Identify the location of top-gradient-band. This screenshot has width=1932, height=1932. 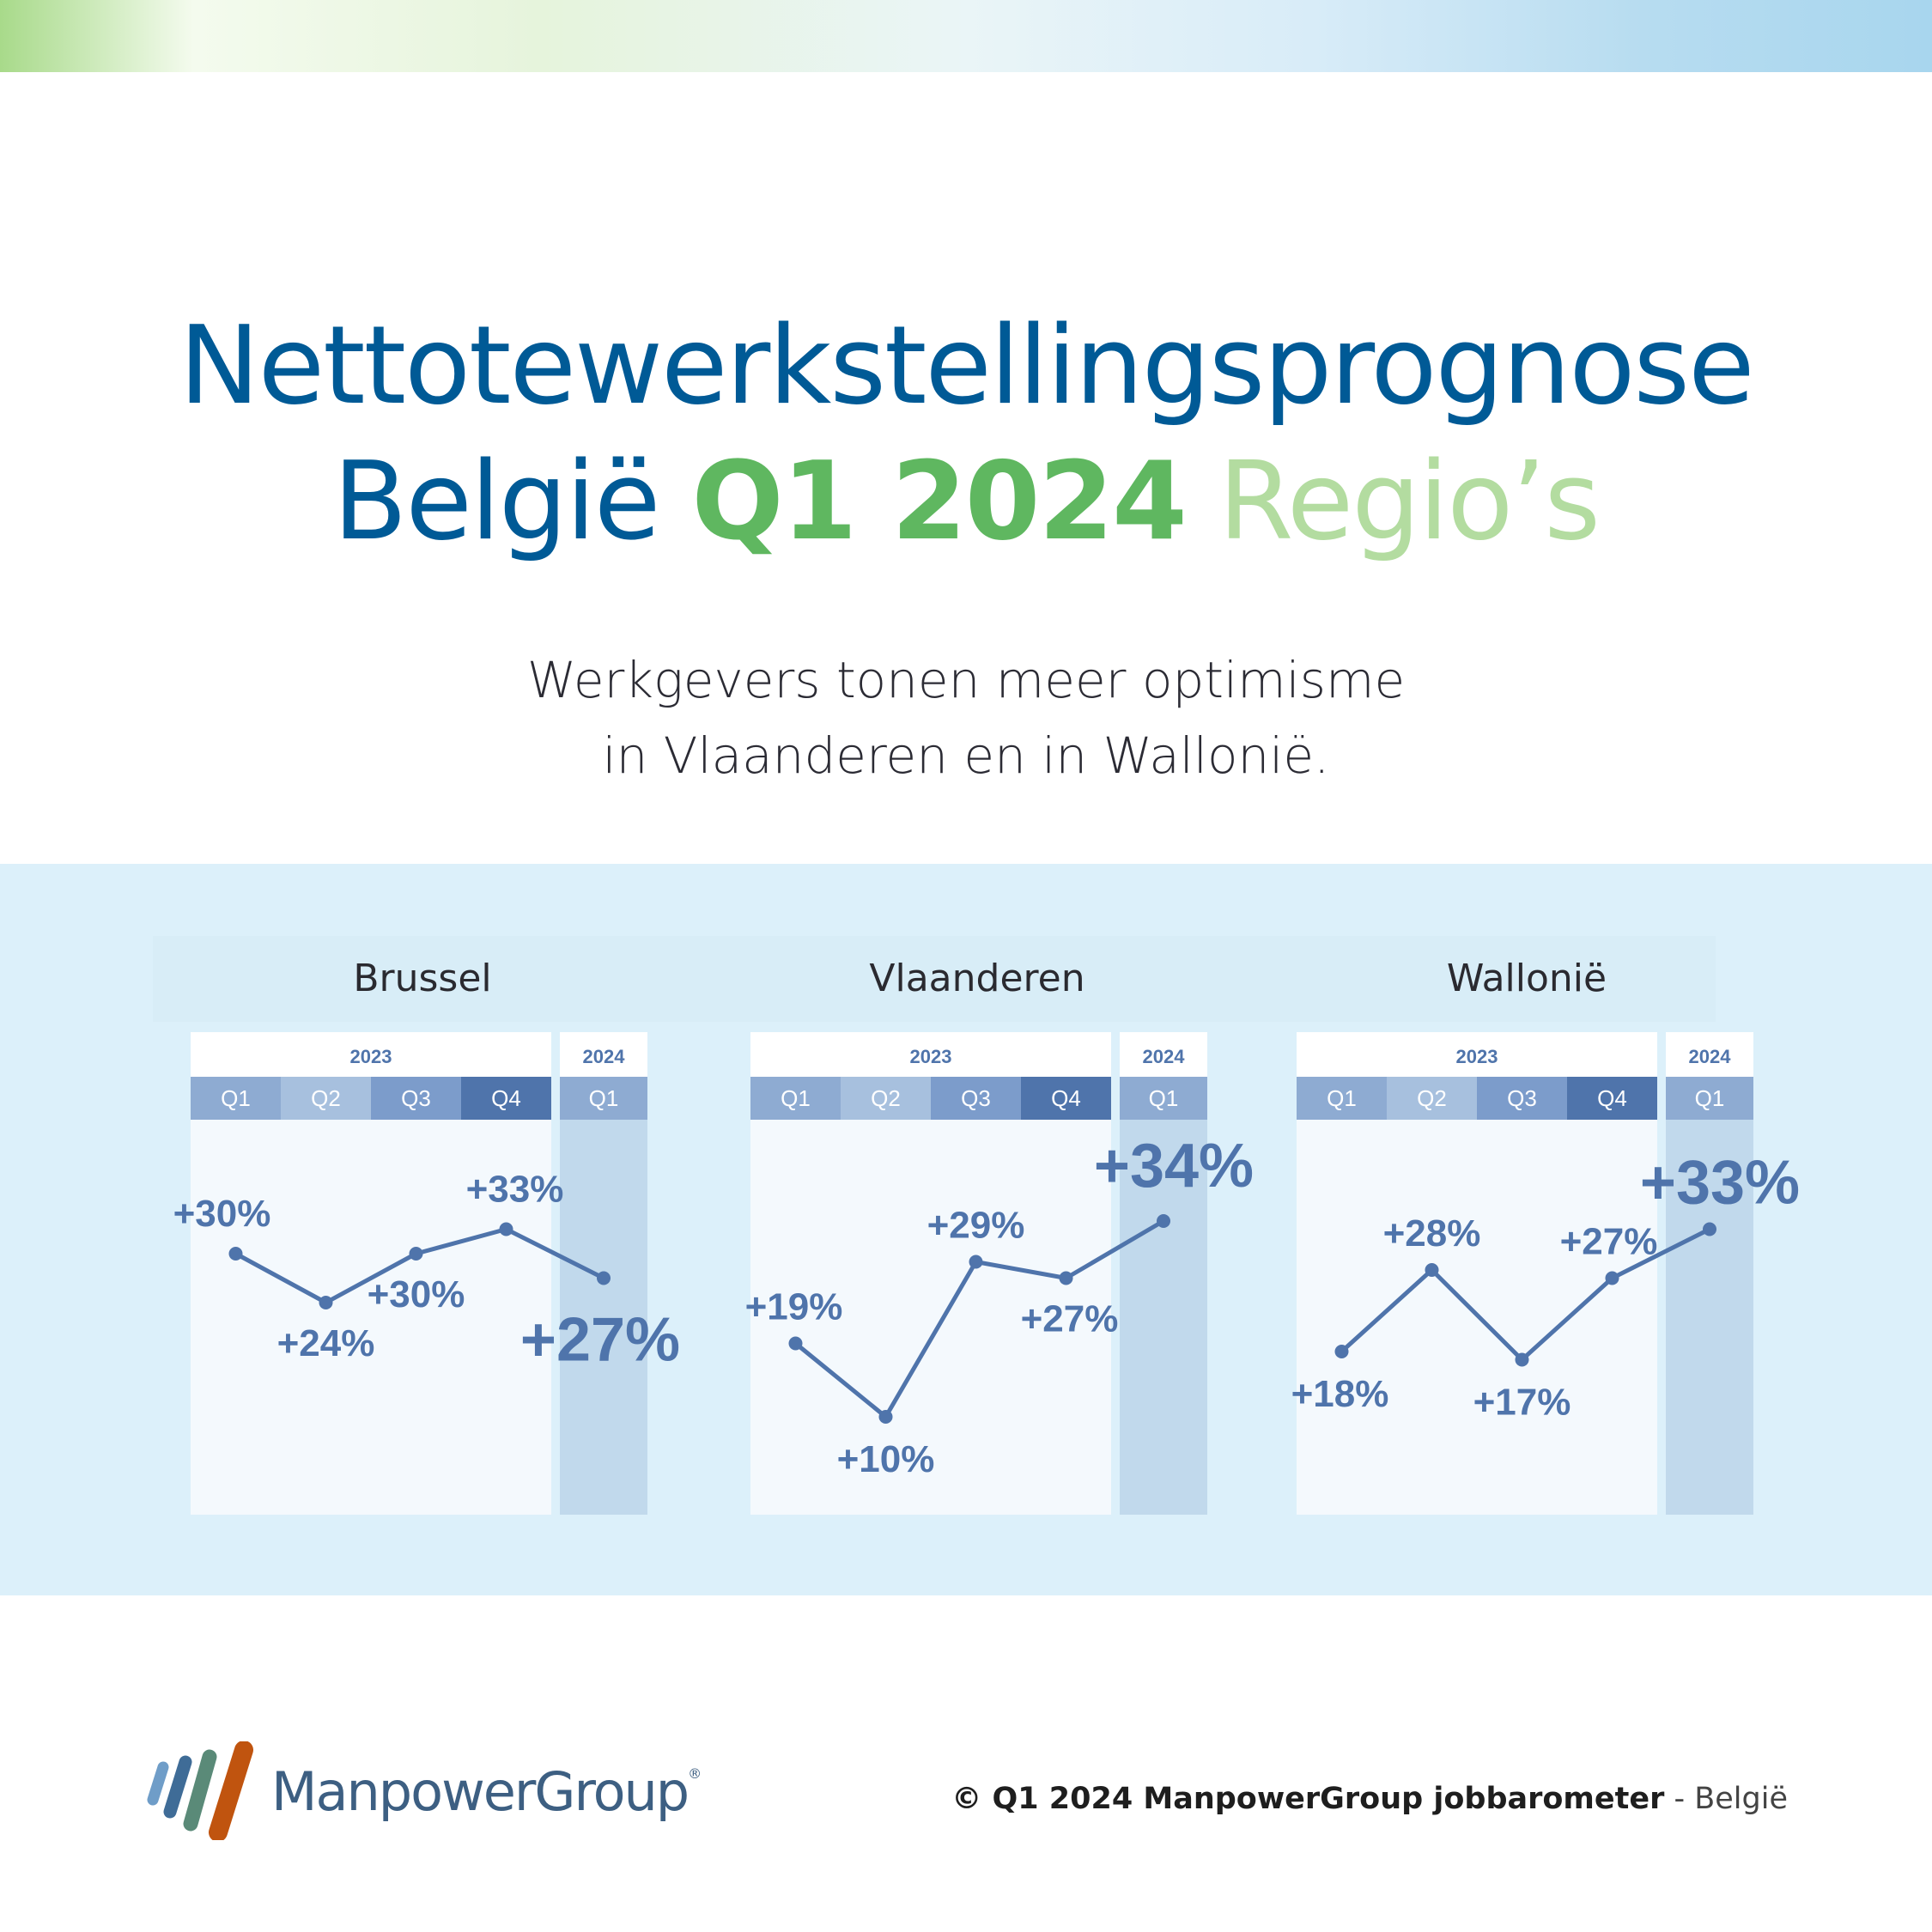
(966, 36).